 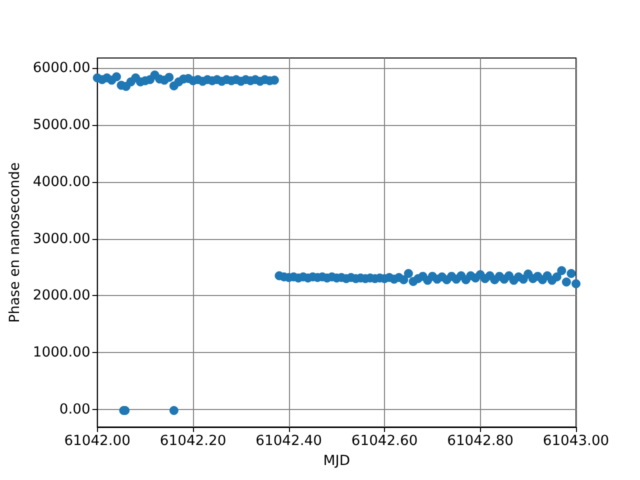 I want to click on y-axis-title: Phase en nanoseconde, so click(x=15, y=242).